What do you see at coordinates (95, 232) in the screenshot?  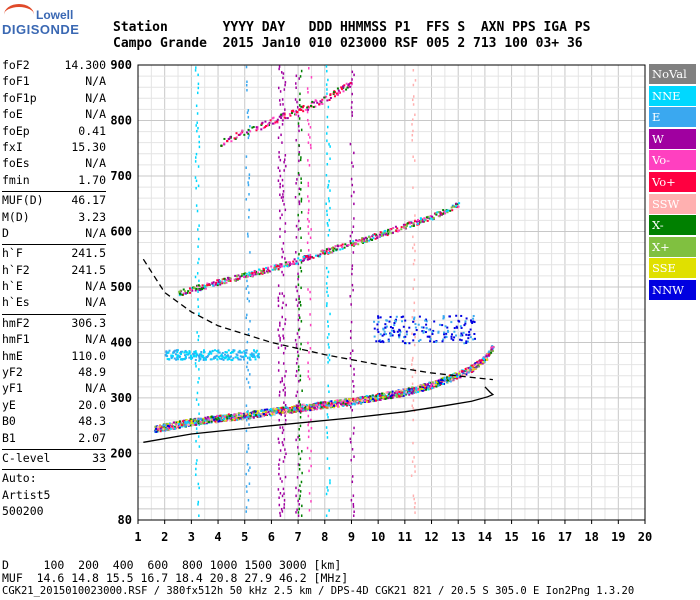 I see `param-value: N/A` at bounding box center [95, 232].